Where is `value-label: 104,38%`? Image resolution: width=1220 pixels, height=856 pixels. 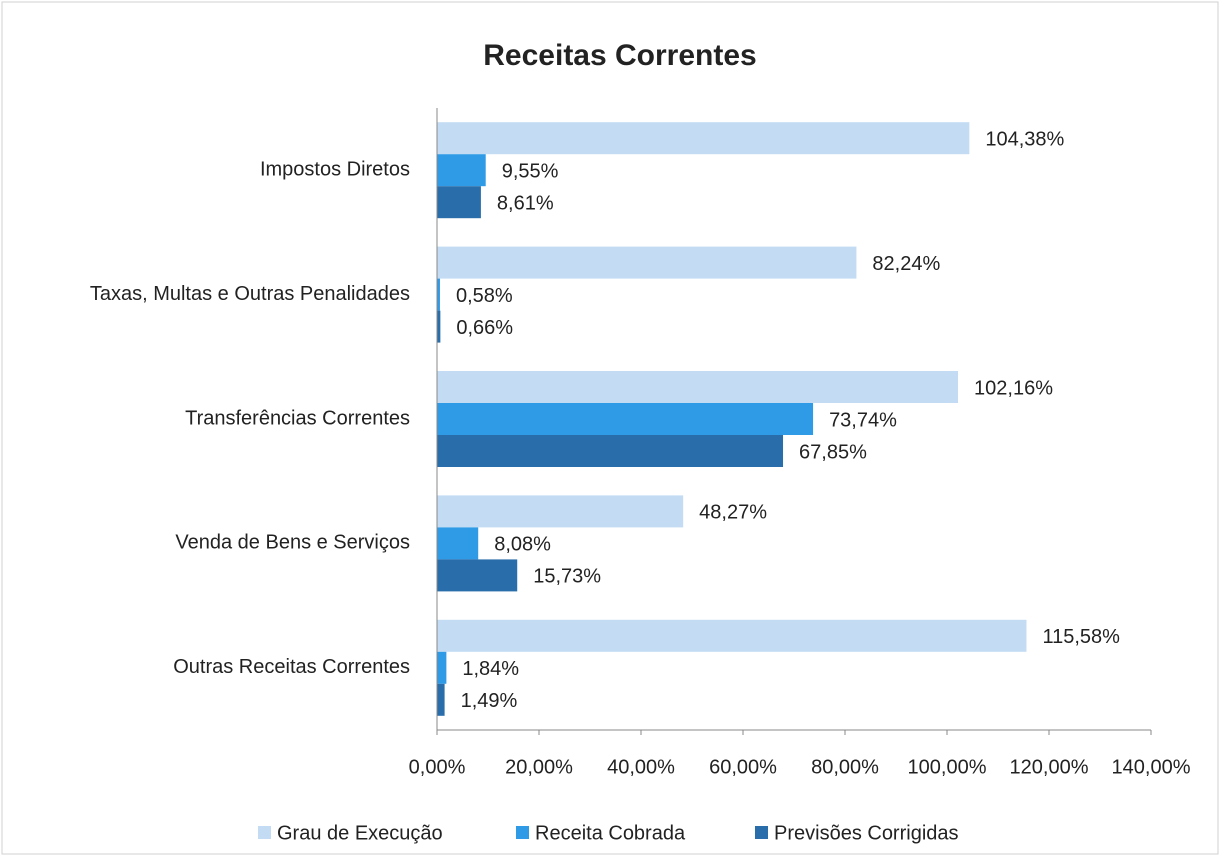
value-label: 104,38% is located at coordinates (1024, 139).